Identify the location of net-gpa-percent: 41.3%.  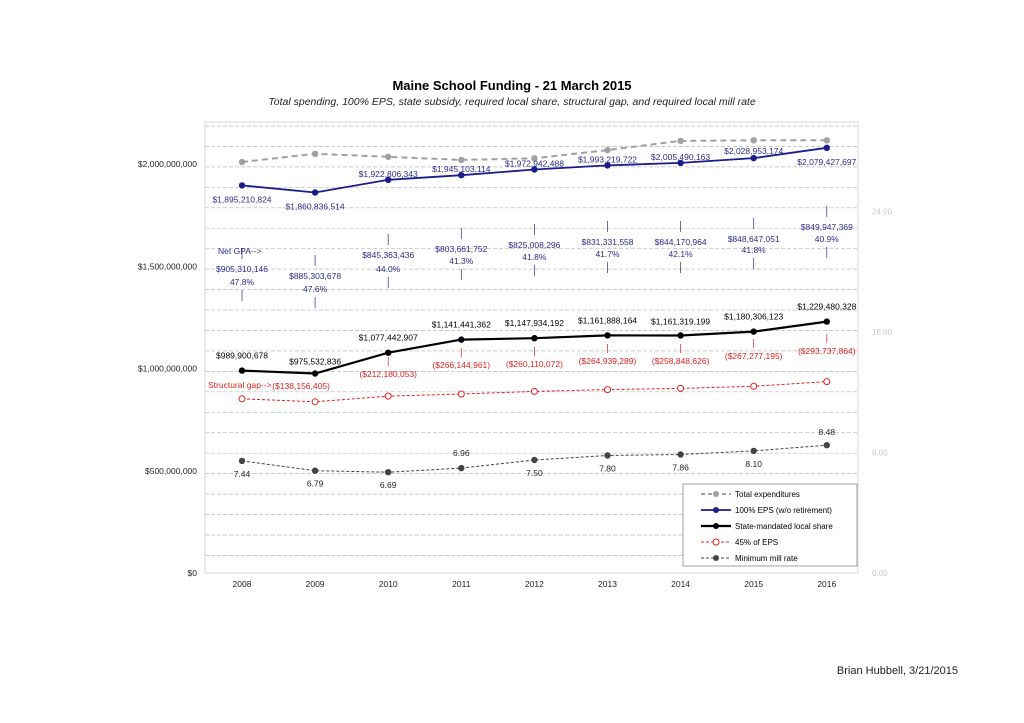
(461, 261).